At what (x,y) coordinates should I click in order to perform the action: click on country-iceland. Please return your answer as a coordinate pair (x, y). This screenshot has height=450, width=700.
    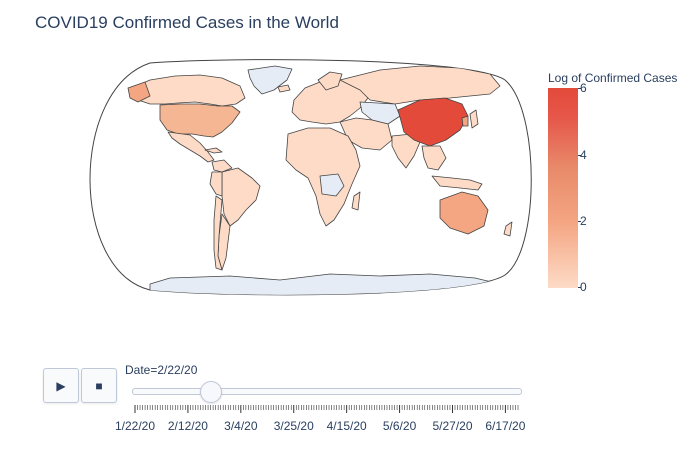
    Looking at the image, I should click on (284, 88).